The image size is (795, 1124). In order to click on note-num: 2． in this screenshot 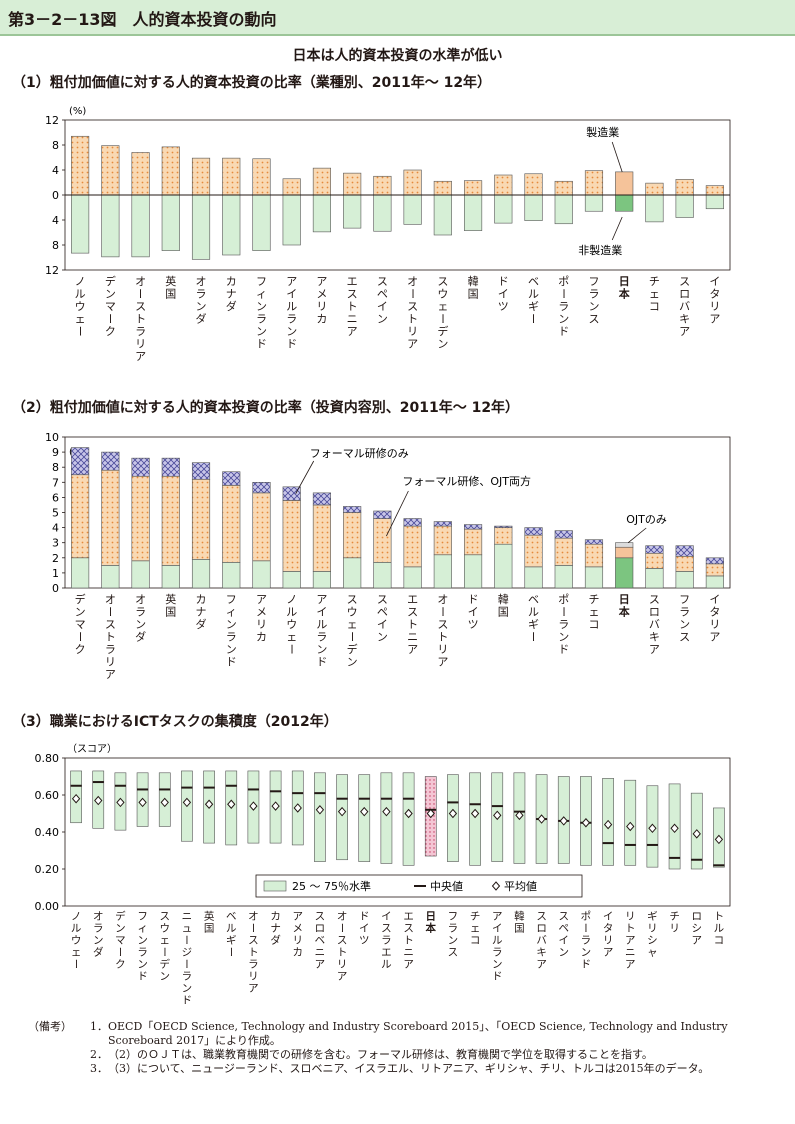, I will do `click(99, 1054)`.